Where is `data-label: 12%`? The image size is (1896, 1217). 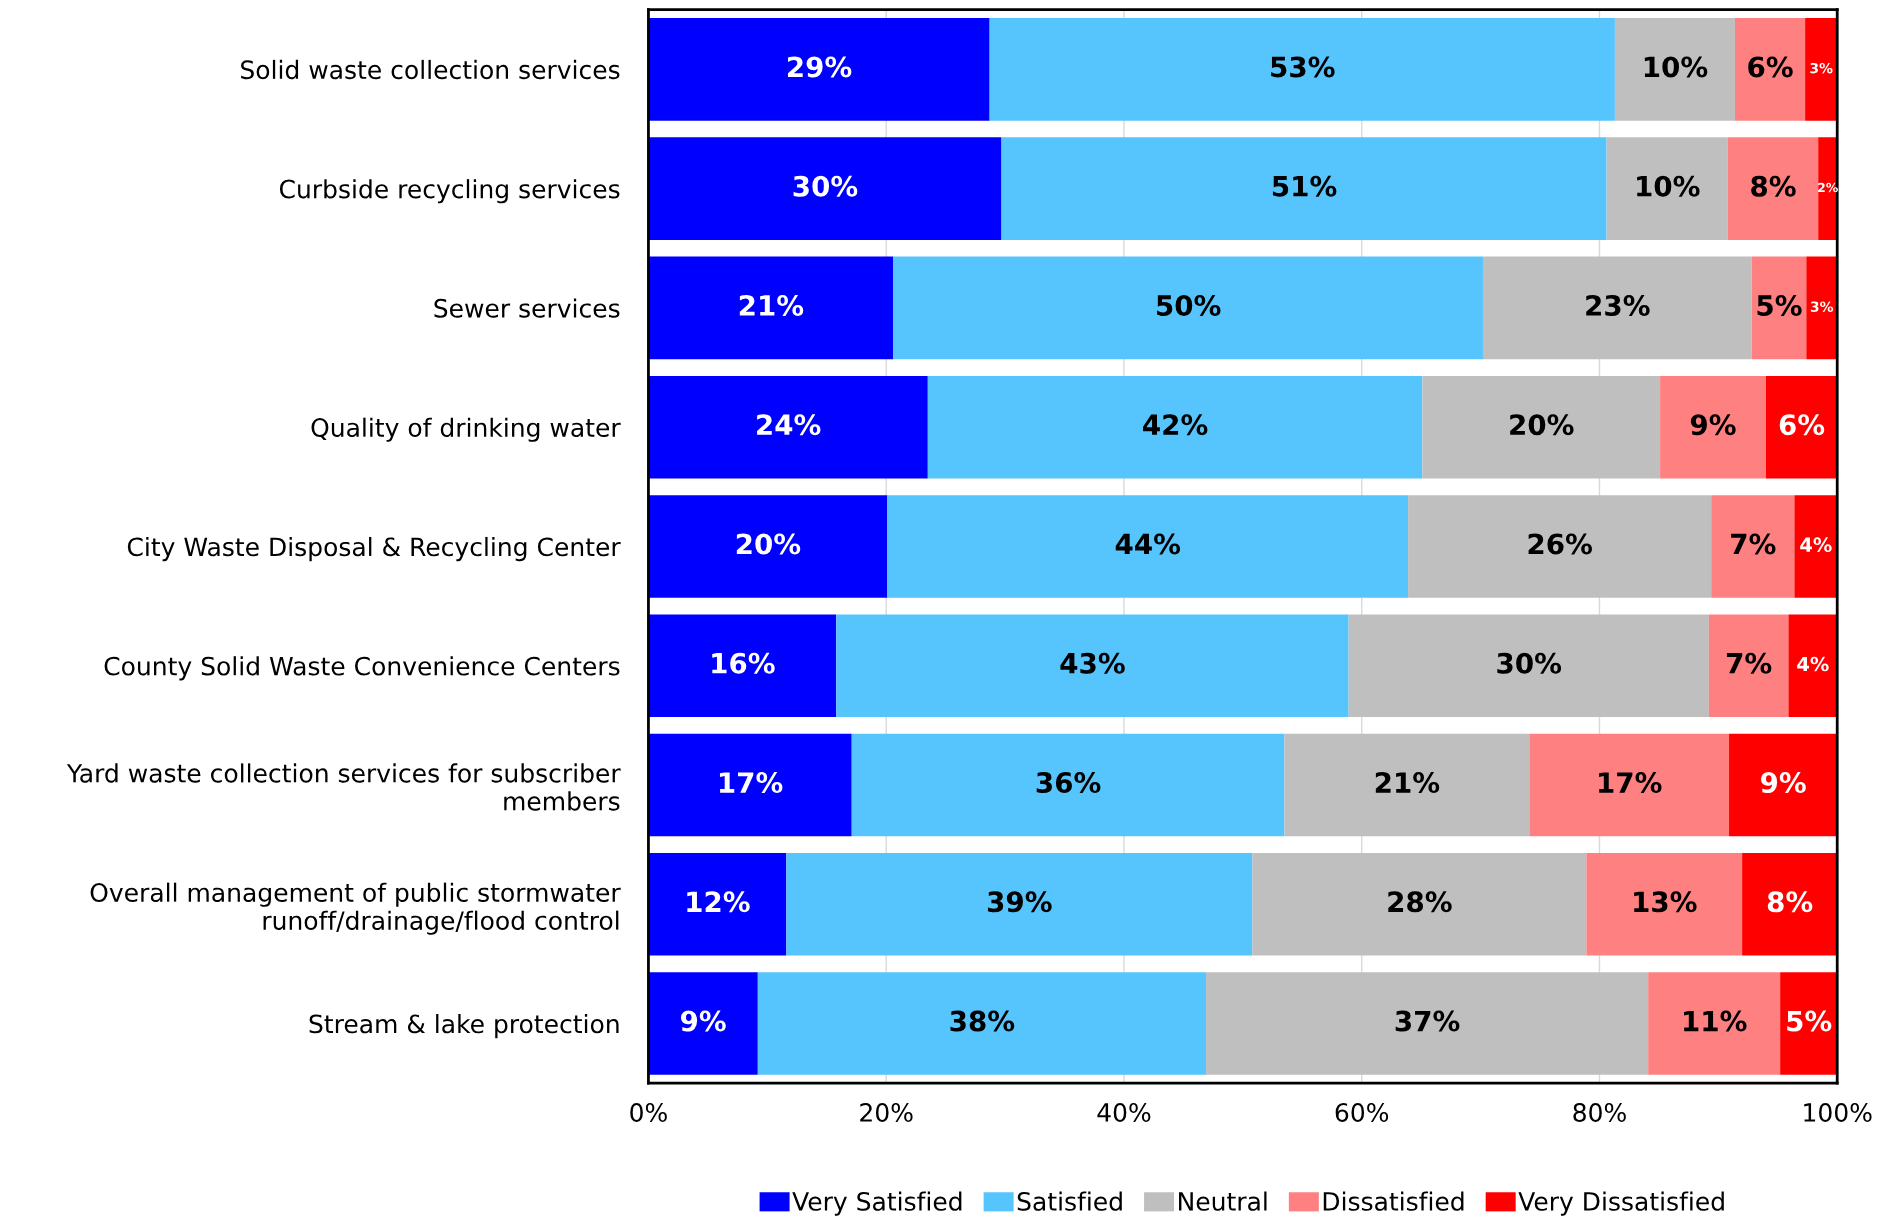
data-label: 12% is located at coordinates (718, 902).